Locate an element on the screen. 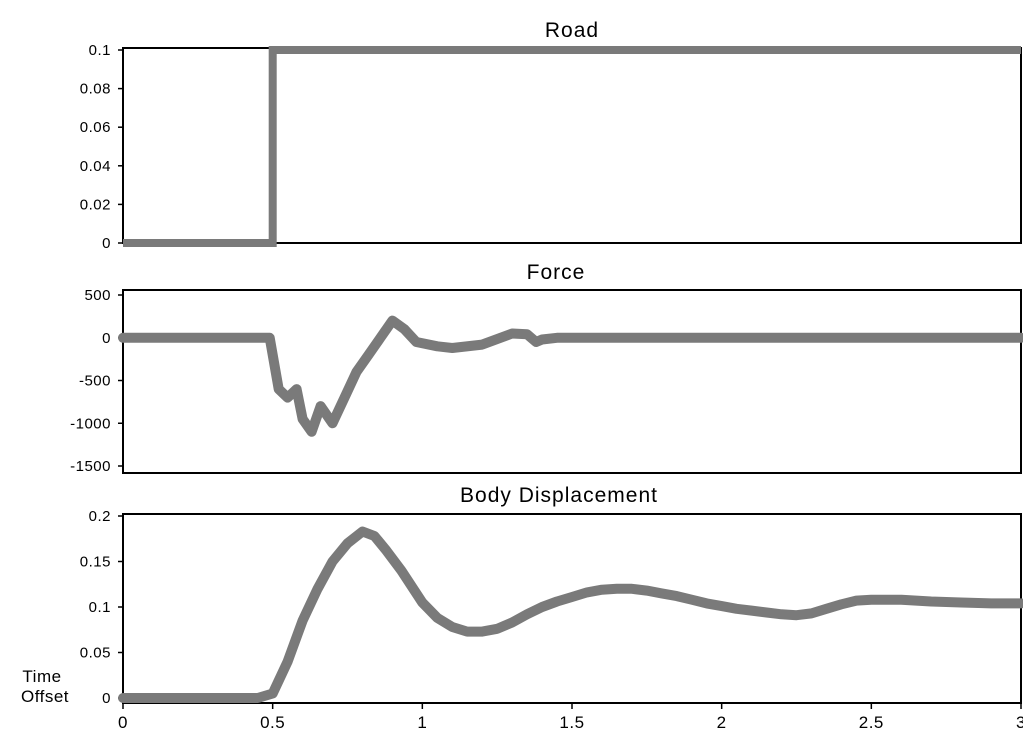 This screenshot has width=1023, height=734. force-series-line is located at coordinates (570, 376).